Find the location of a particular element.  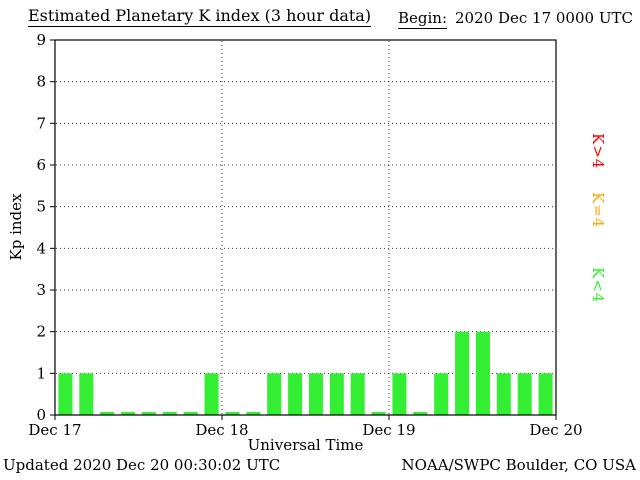

y-tick-label: 2 is located at coordinates (41, 332).